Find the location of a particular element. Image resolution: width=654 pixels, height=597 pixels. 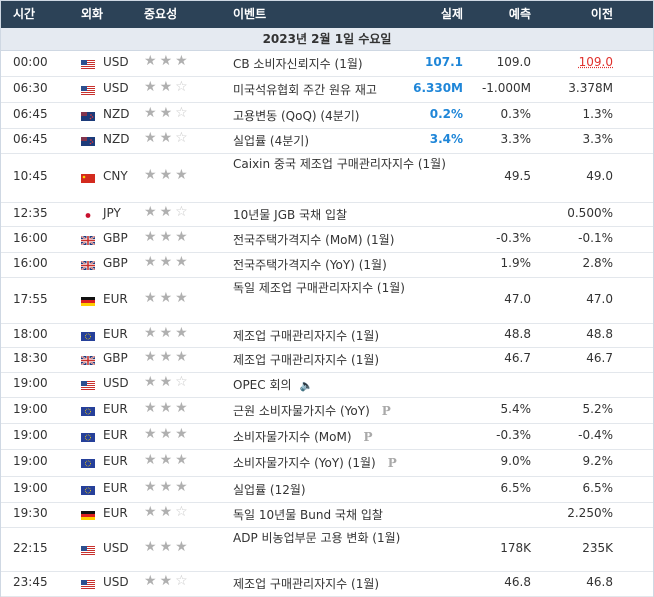

event-name: ADP 비농업부문 고용 변화 (1월) is located at coordinates (317, 538).